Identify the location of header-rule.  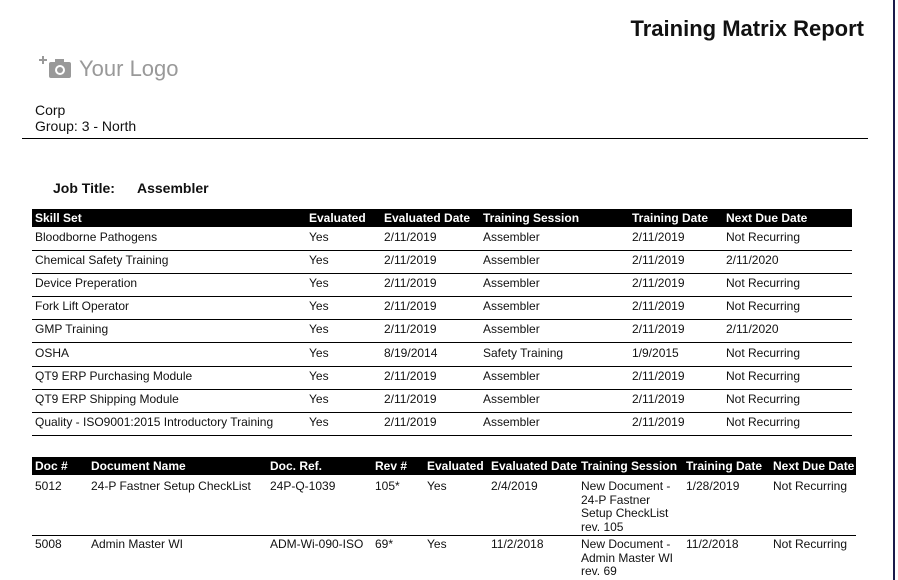
(445, 138).